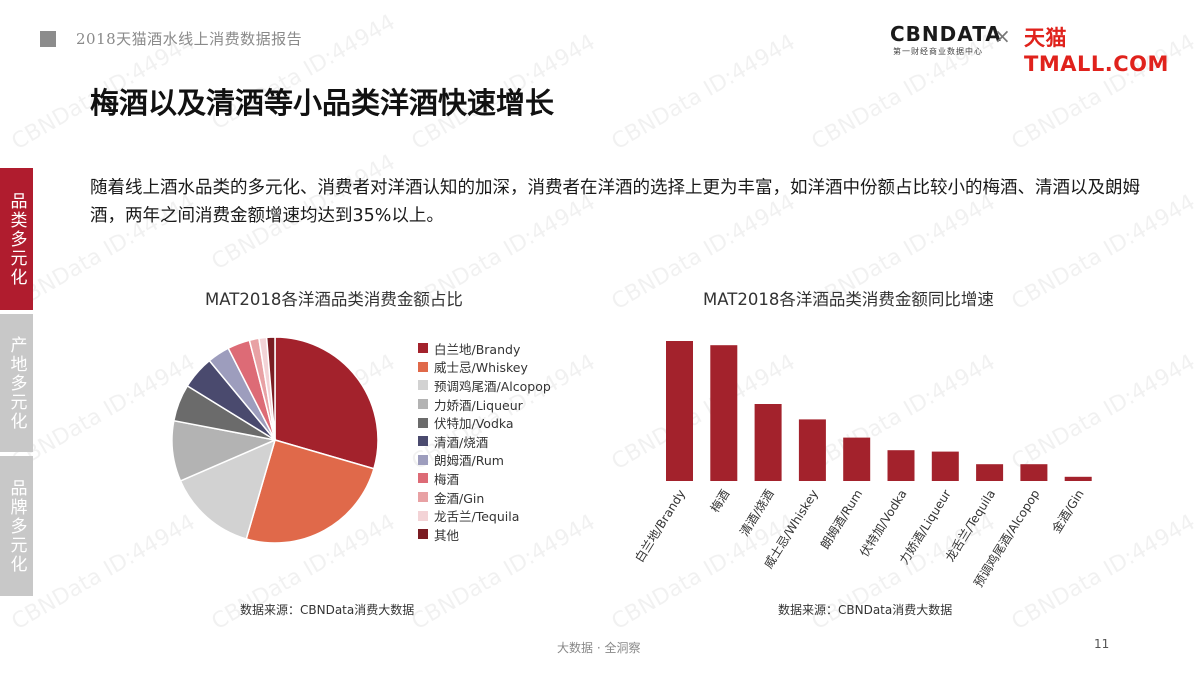  I want to click on tmall-logo: 天猫TMALL.COM, so click(1096, 51).